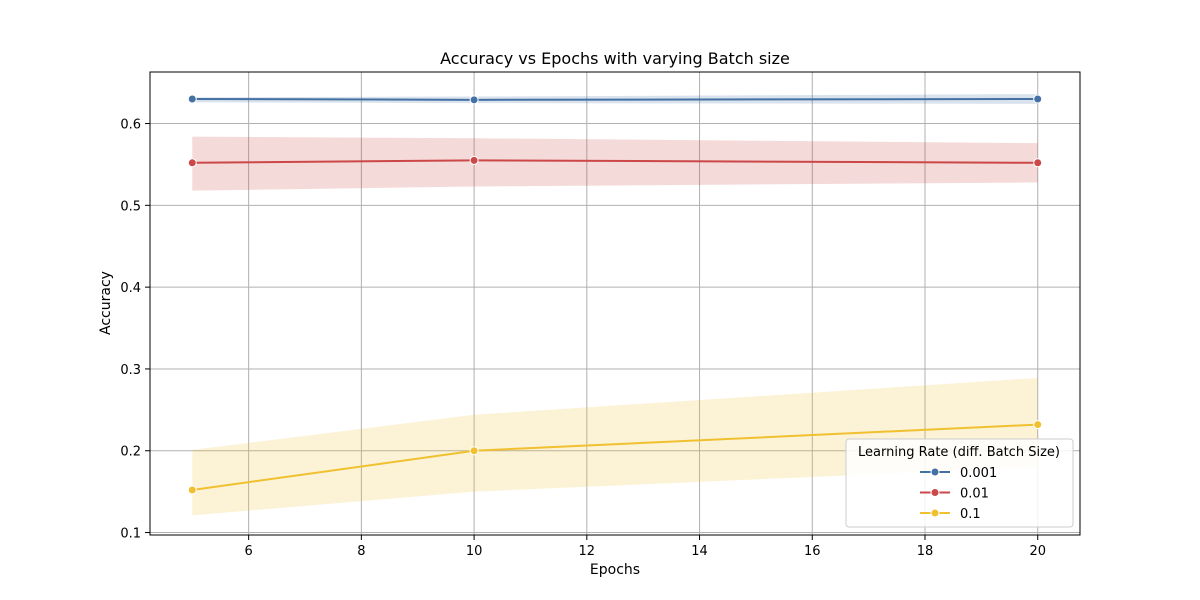 The width and height of the screenshot is (1200, 600). Describe the element at coordinates (935, 513) in the screenshot. I see `legend-marker-0.1` at that location.